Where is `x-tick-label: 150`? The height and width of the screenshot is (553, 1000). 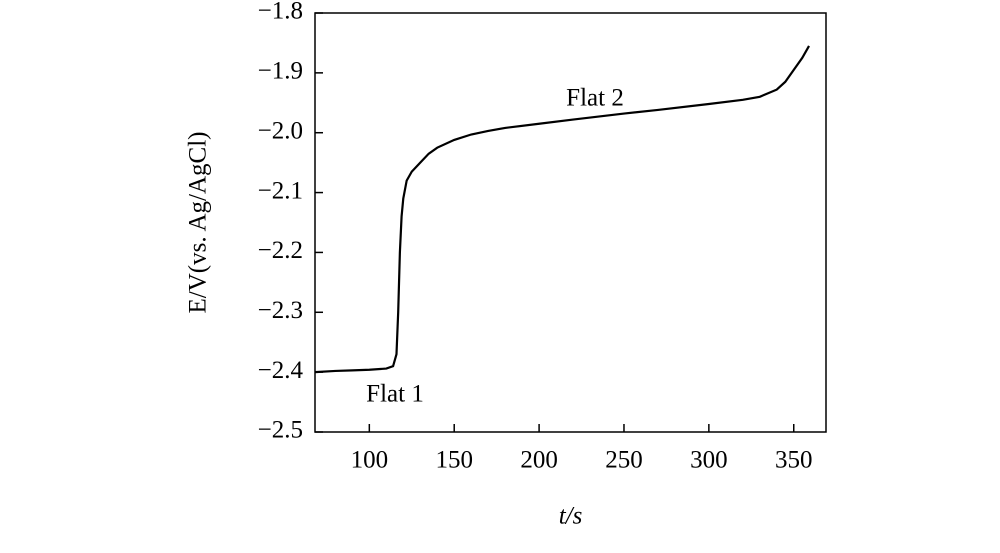 x-tick-label: 150 is located at coordinates (454, 460).